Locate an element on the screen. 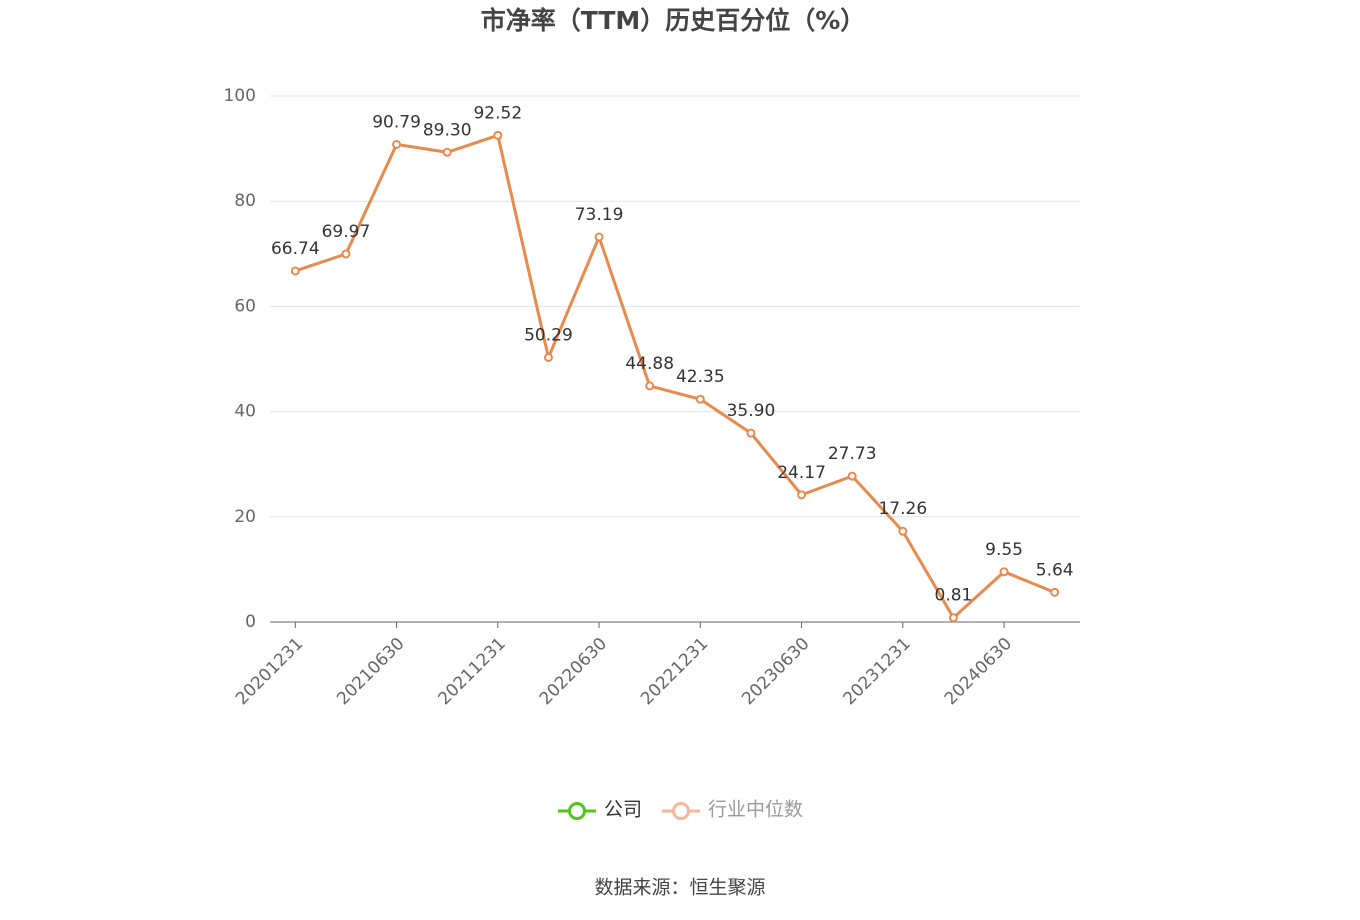 Image resolution: width=1360 pixels, height=920 pixels. x-tick-label: 20220630 is located at coordinates (573, 671).